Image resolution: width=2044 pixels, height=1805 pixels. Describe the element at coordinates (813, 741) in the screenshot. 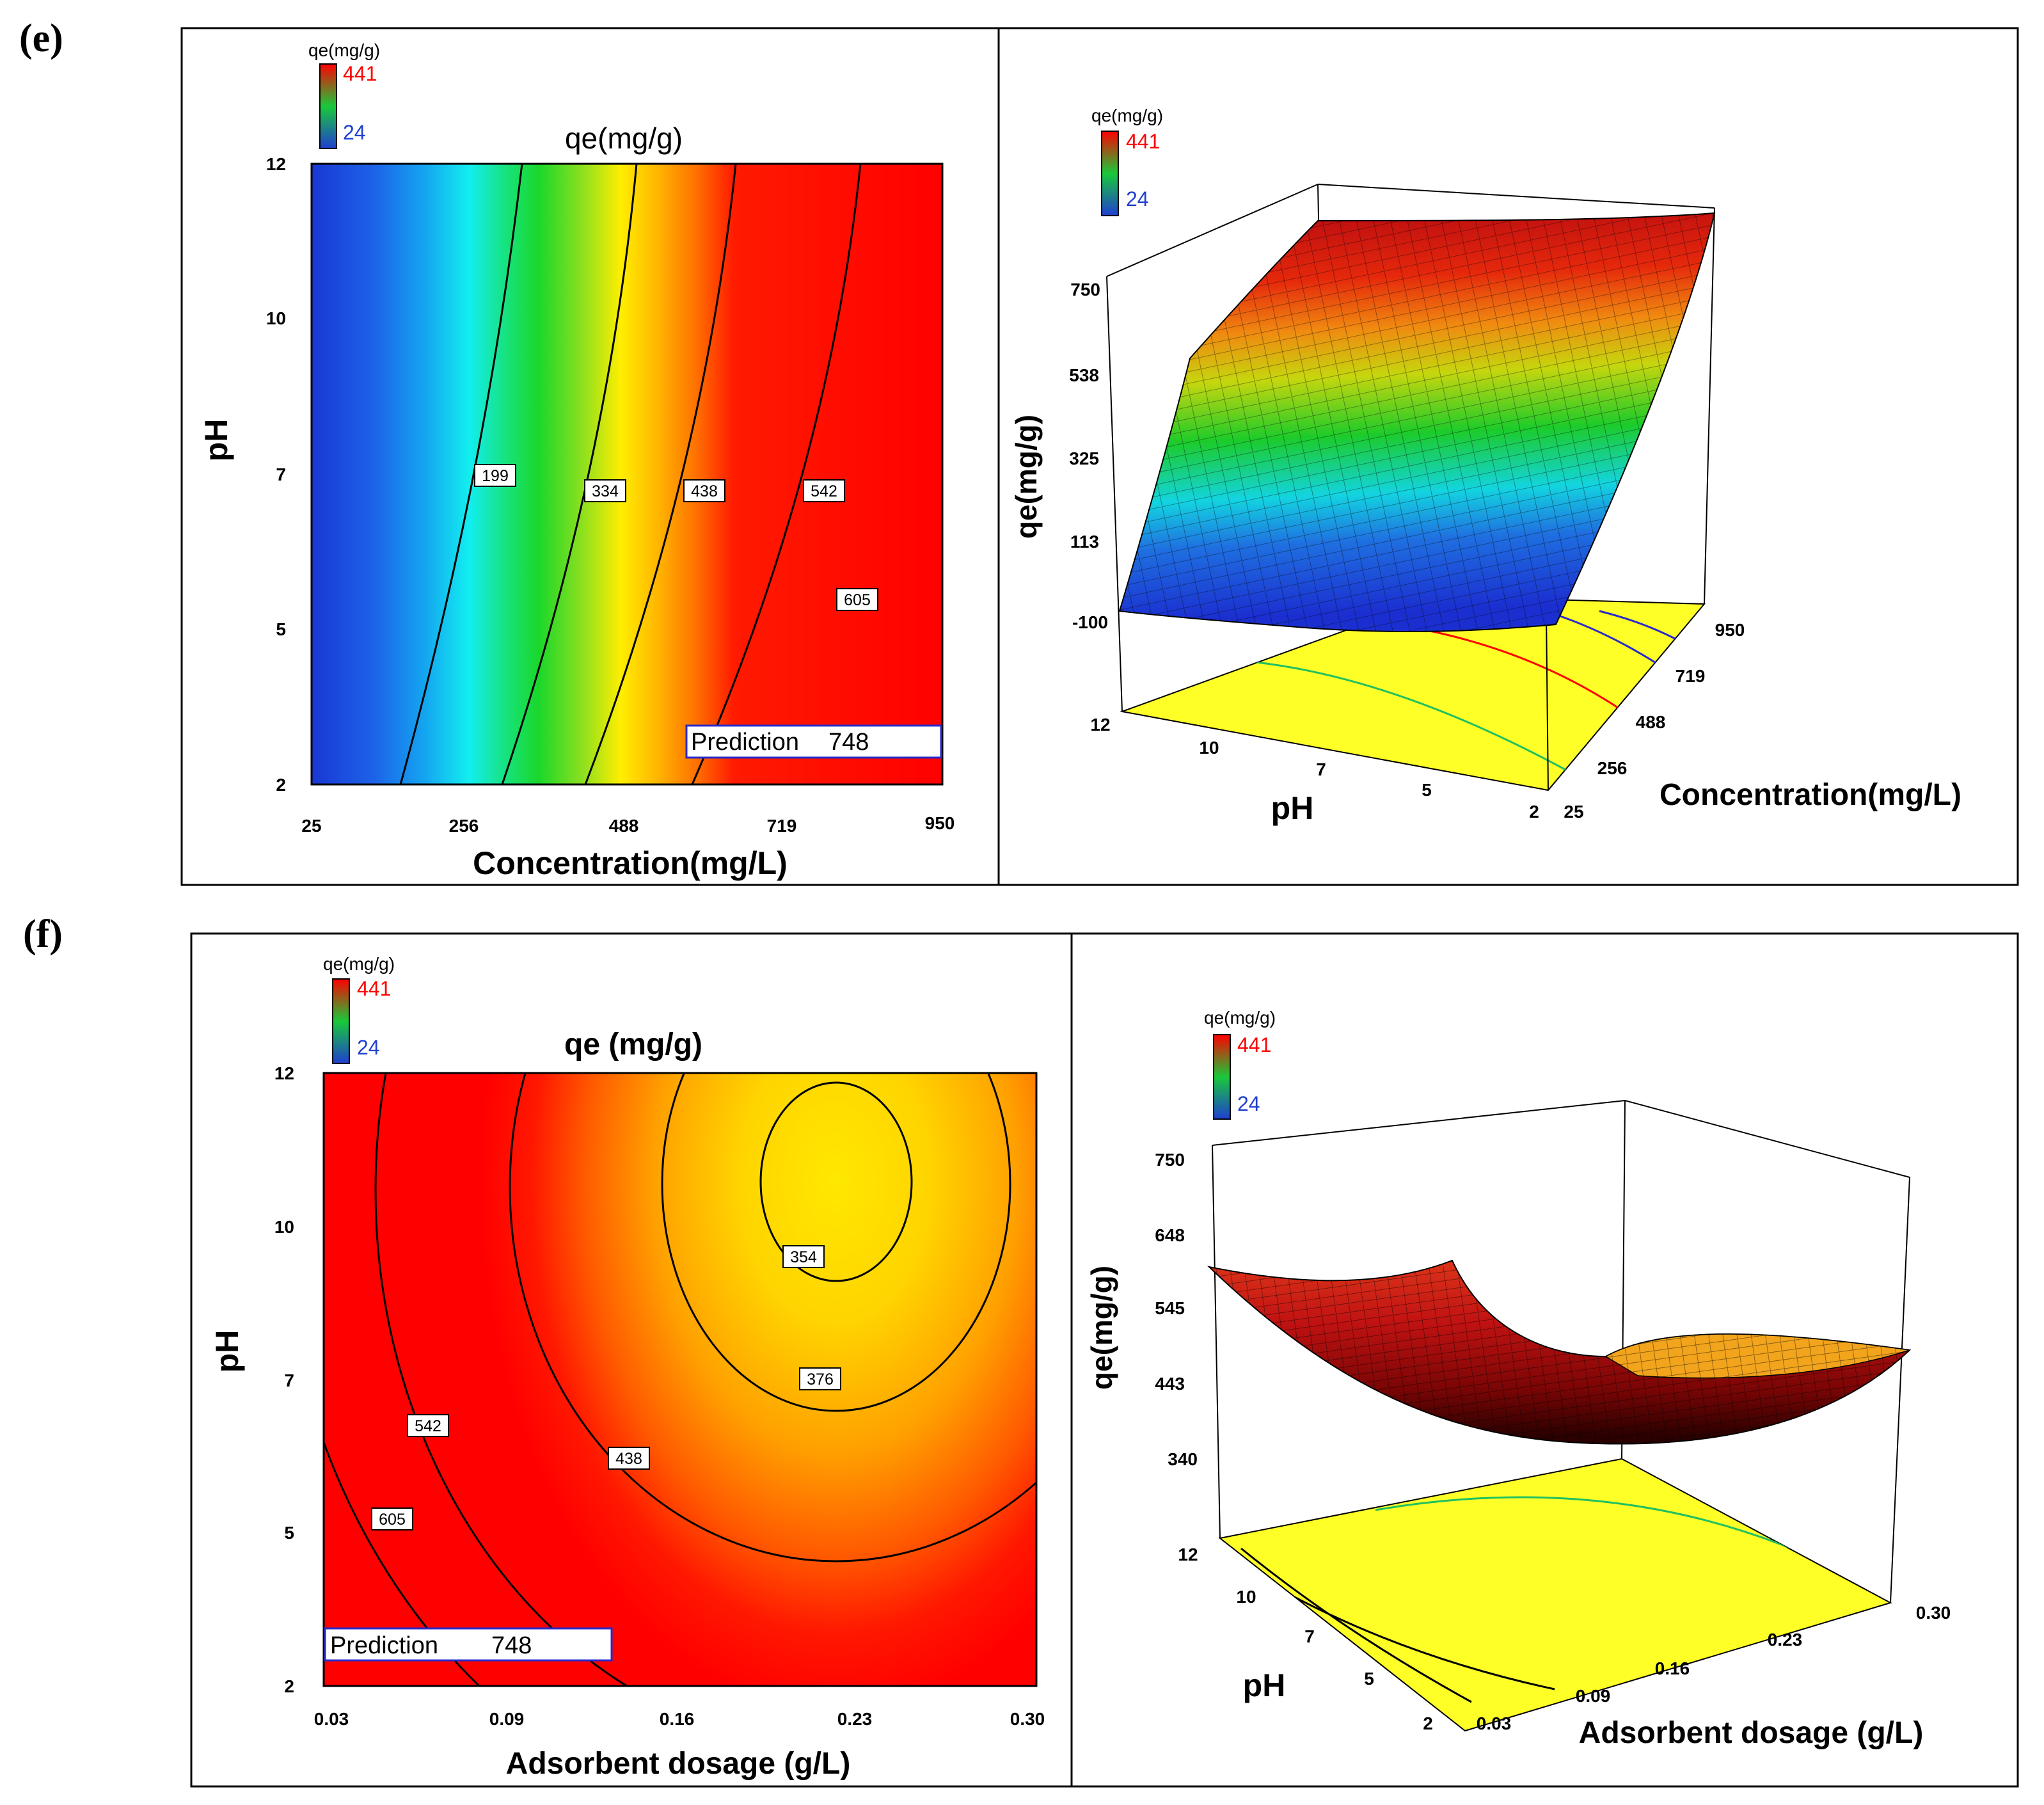

I see `e-prediction-box` at that location.